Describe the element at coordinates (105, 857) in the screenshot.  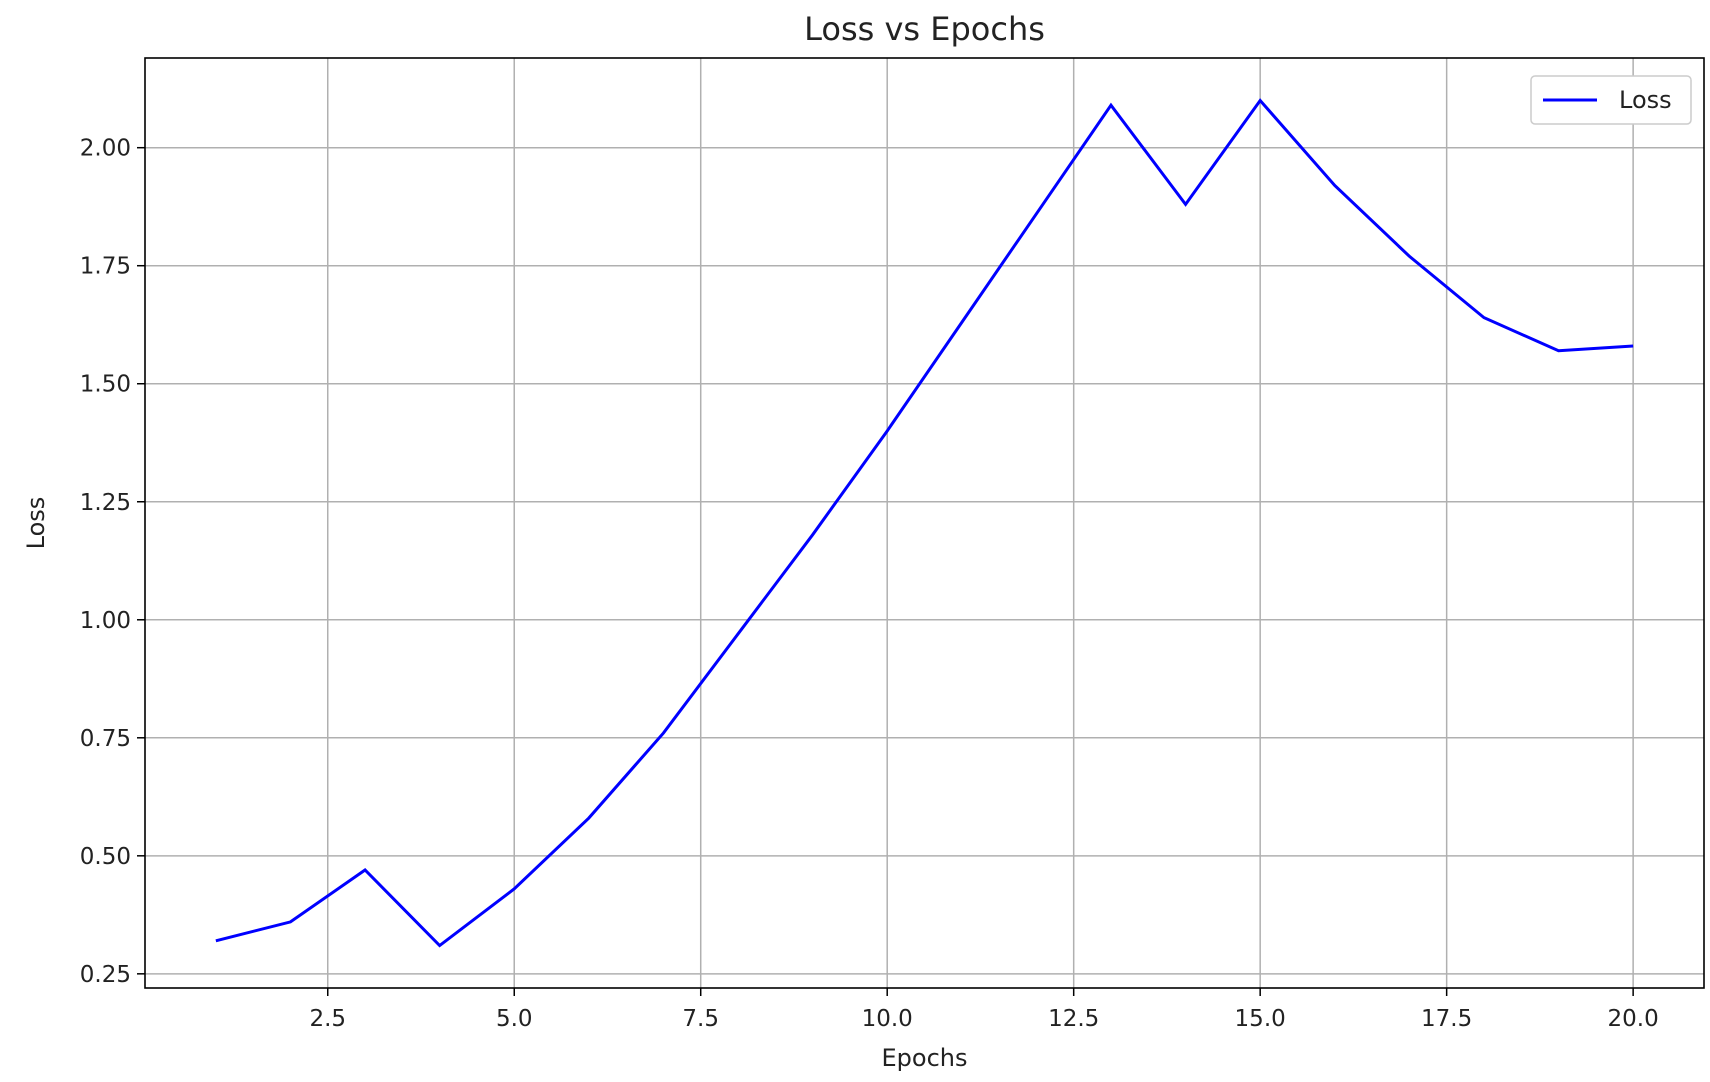
I see `y-tick-label: 0.50` at that location.